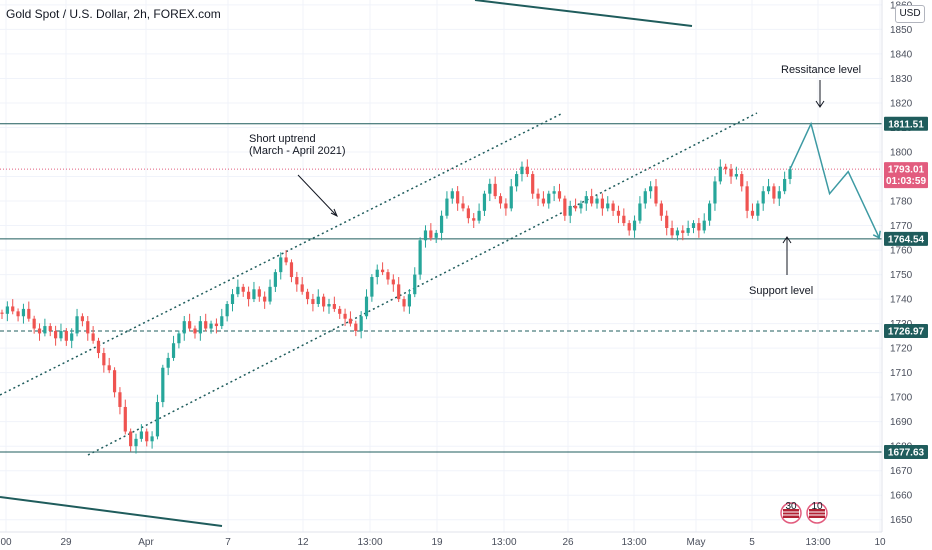 The height and width of the screenshot is (550, 932). I want to click on price-level-badge, so click(906, 238).